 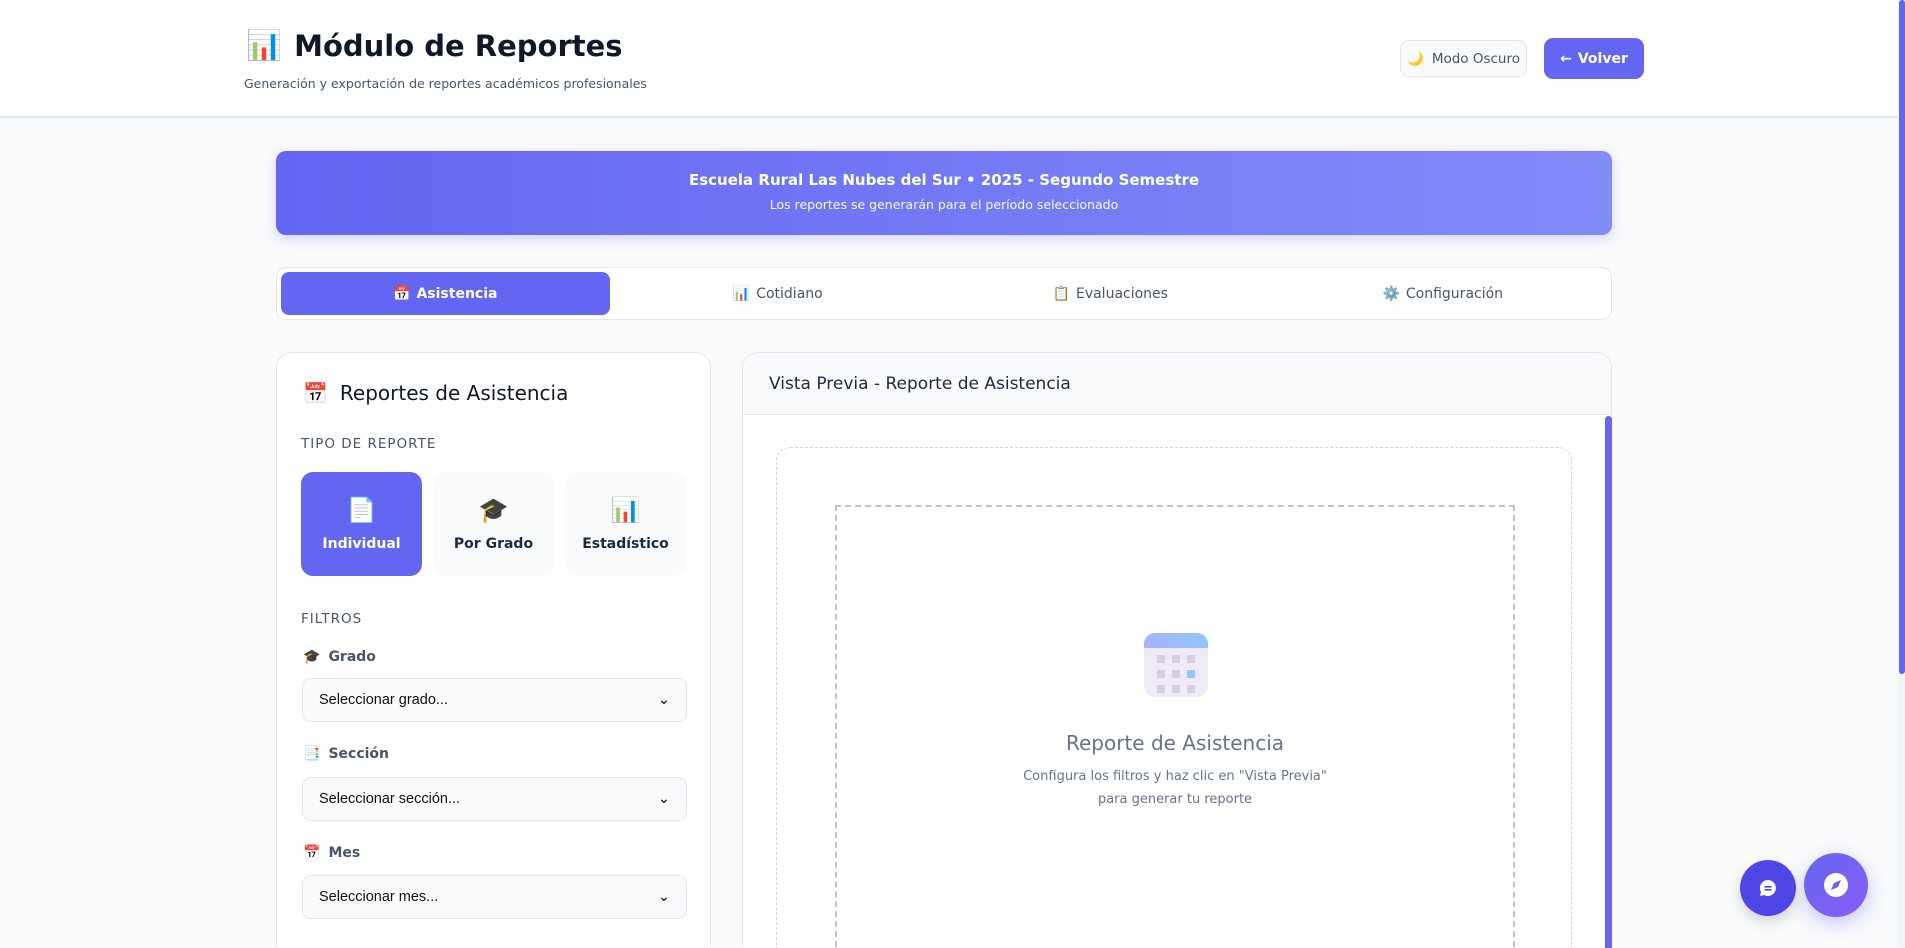 I want to click on filters-heading: FILTROS, so click(x=332, y=619).